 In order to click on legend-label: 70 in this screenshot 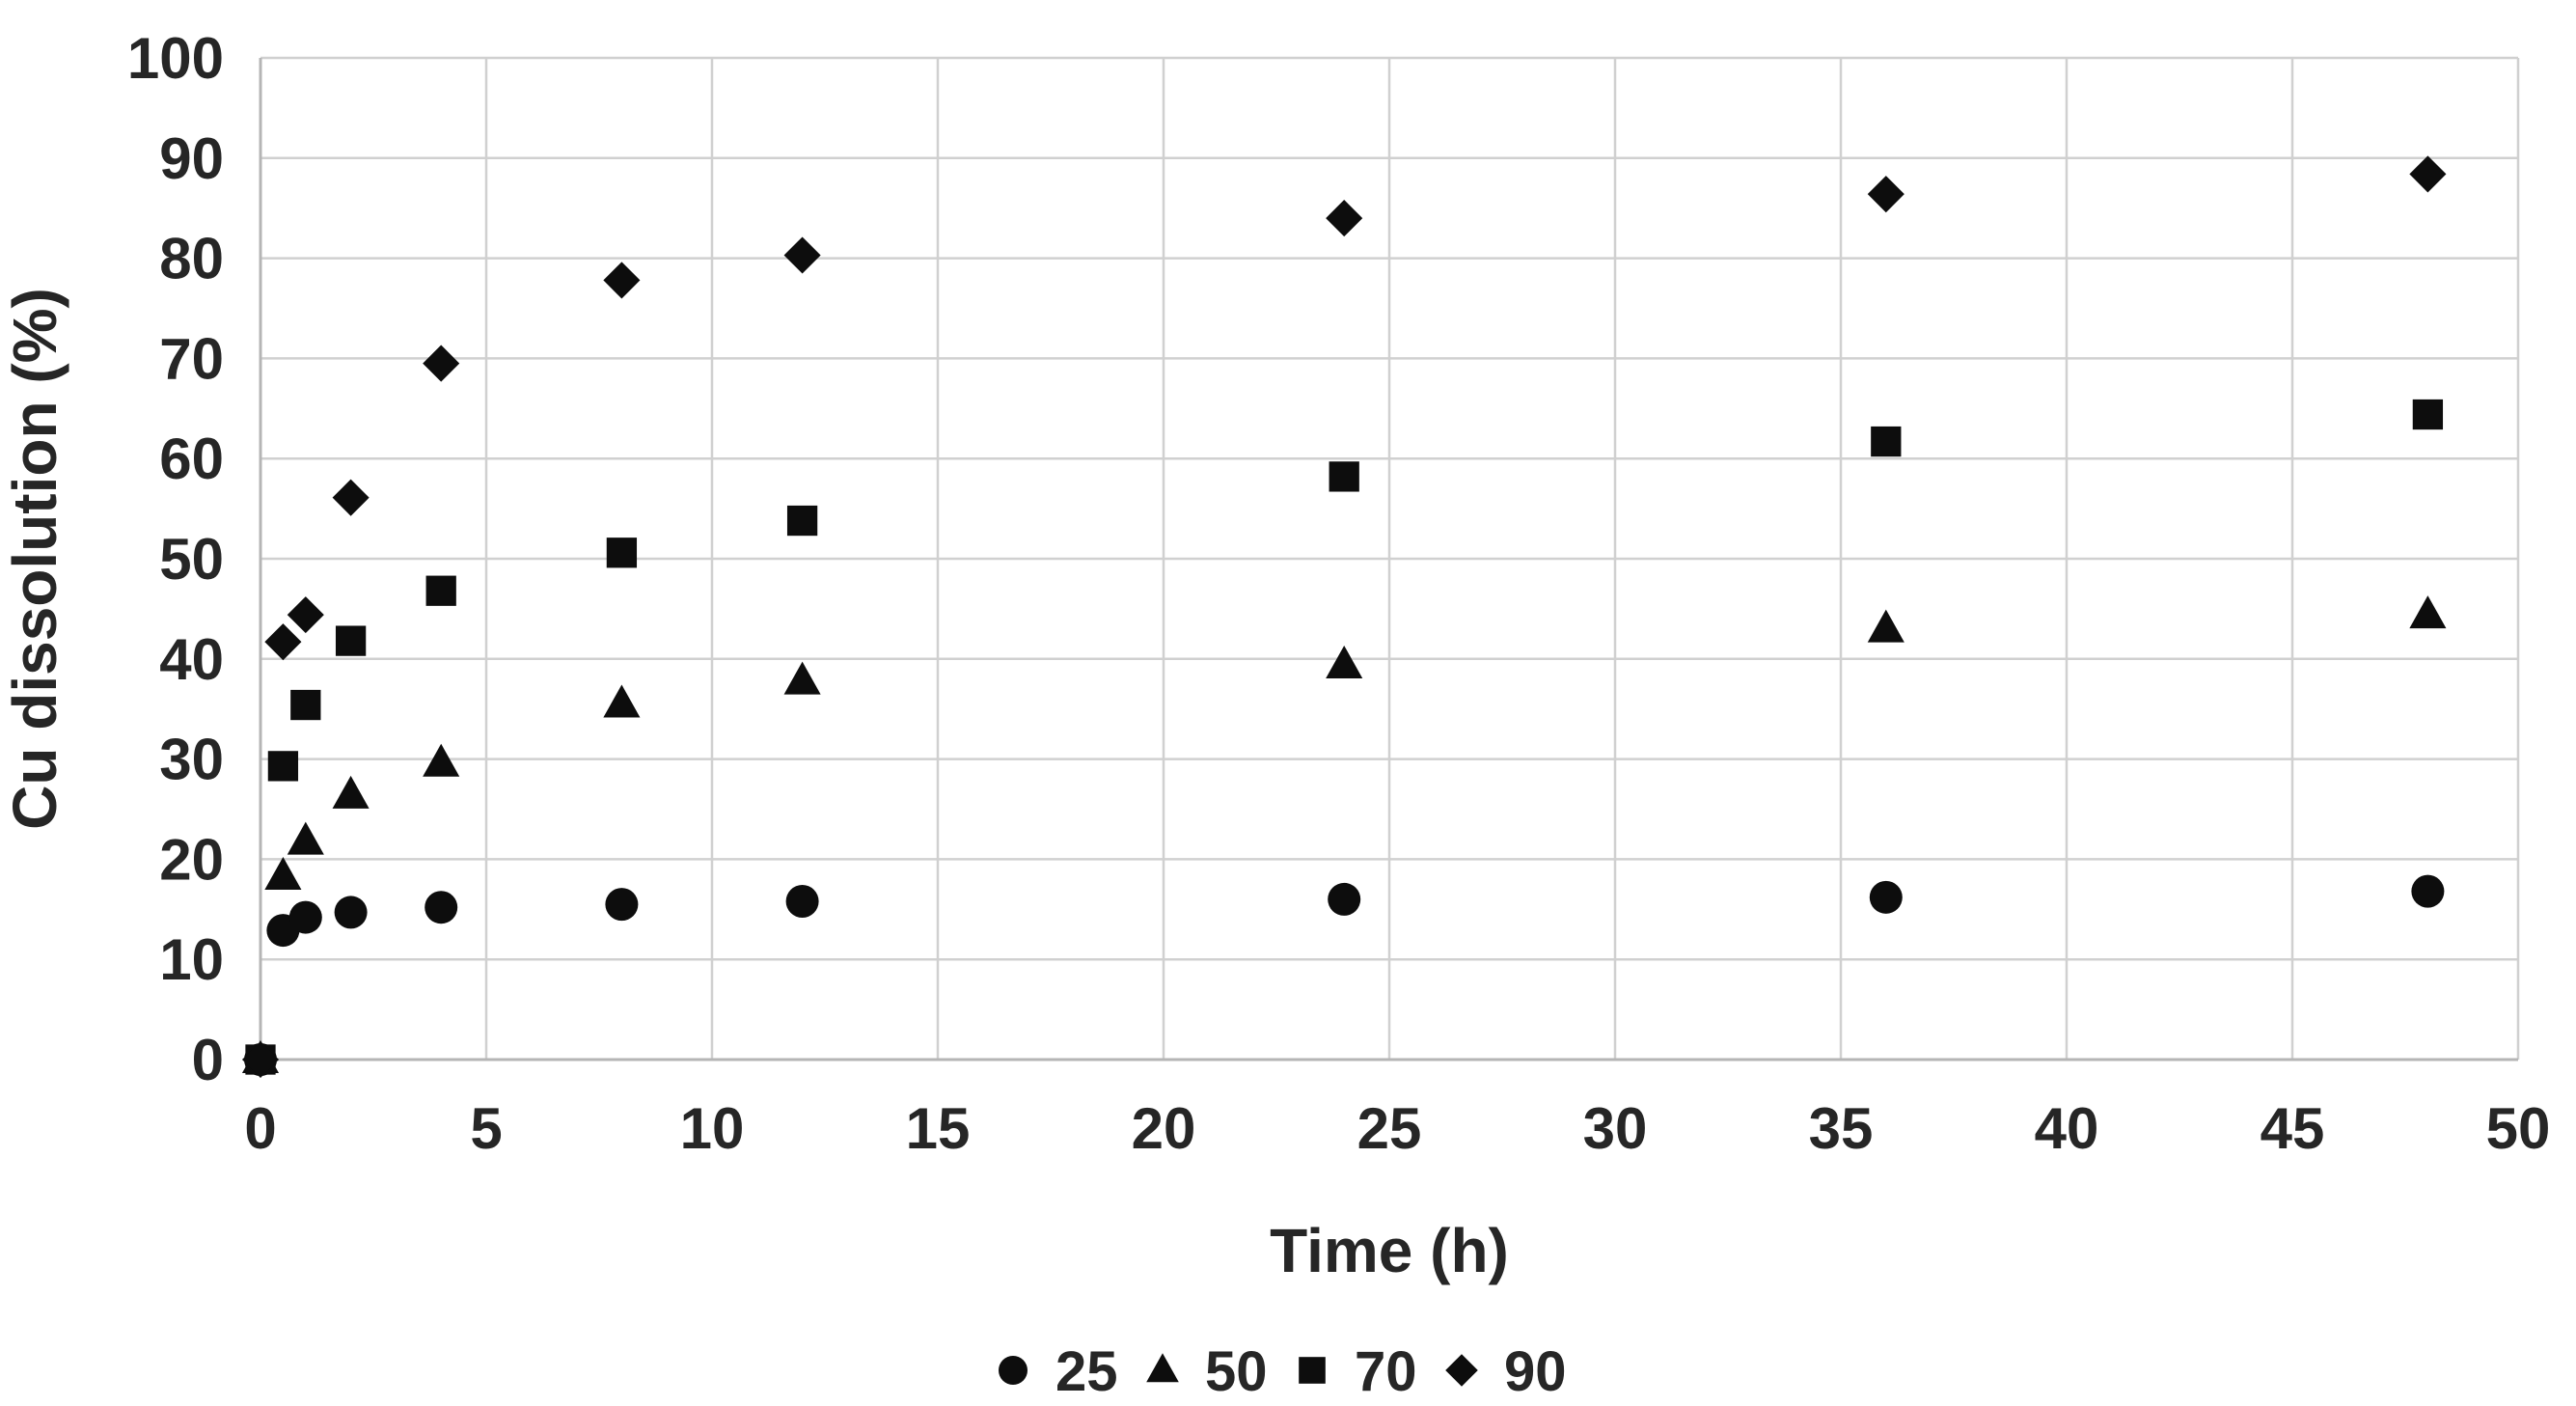, I will do `click(1386, 1371)`.